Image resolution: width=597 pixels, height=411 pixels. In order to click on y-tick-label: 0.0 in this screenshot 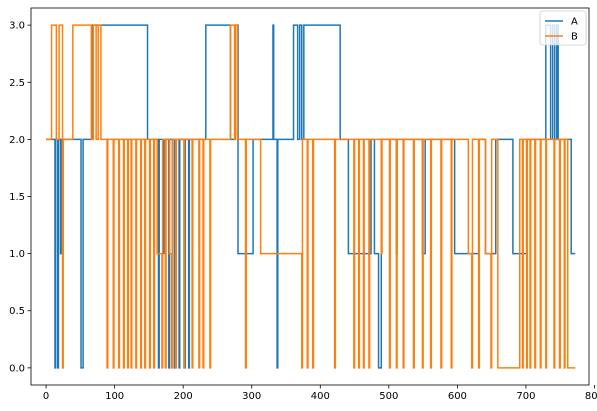, I will do `click(17, 368)`.